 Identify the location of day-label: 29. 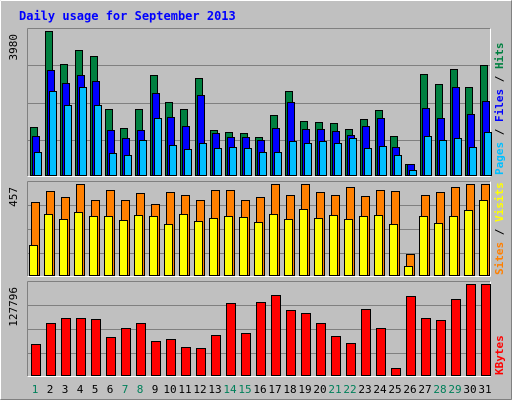
(454, 389).